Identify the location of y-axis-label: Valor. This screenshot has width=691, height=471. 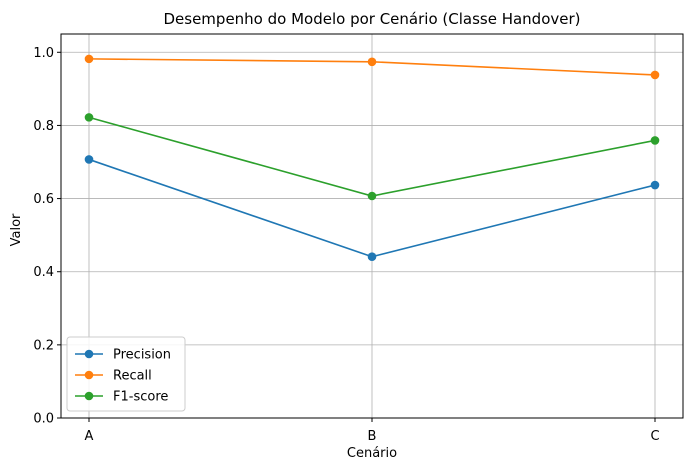
(16, 229).